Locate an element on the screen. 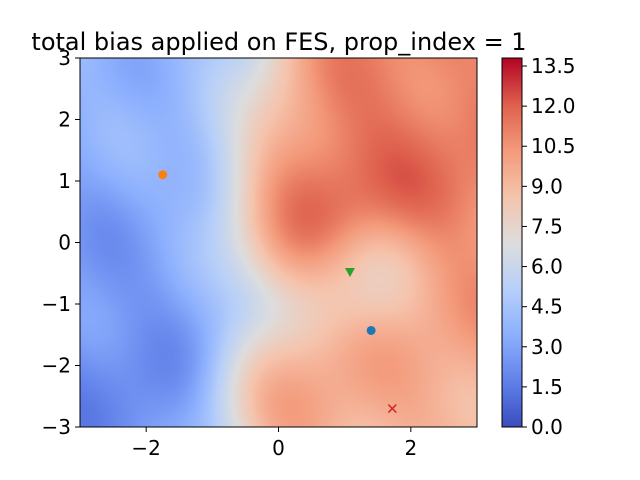  marker-triangle-down is located at coordinates (349, 273).